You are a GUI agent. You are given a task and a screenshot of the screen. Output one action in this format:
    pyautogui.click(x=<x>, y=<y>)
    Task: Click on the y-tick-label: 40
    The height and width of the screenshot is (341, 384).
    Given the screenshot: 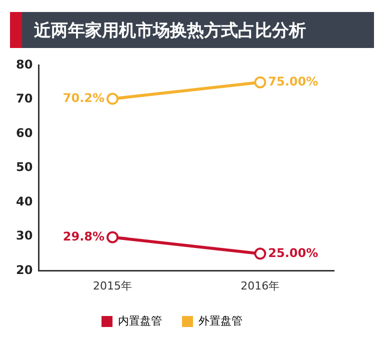 What is the action you would take?
    pyautogui.click(x=24, y=201)
    